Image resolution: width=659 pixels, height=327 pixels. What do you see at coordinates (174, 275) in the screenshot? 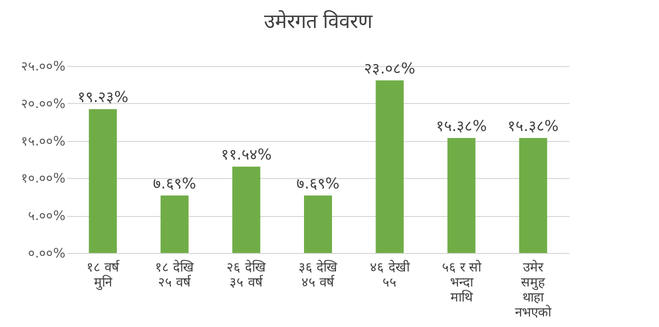
I see `x-tick-label: १८ देखि २५ वर्ष` at bounding box center [174, 275].